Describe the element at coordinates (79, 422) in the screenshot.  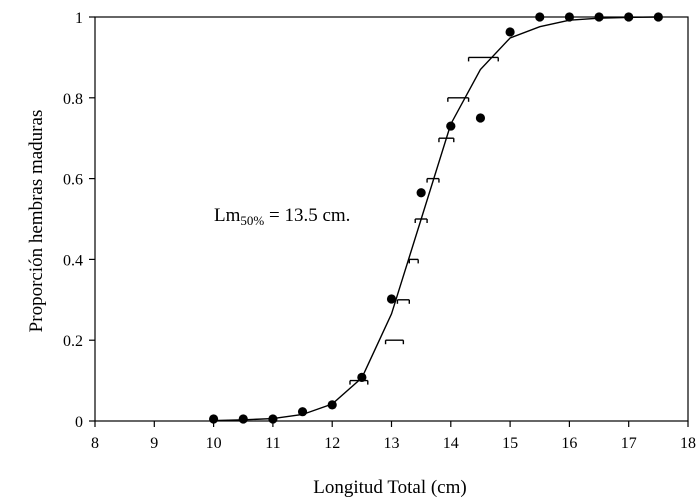
I see `y-tick-label: 0` at that location.